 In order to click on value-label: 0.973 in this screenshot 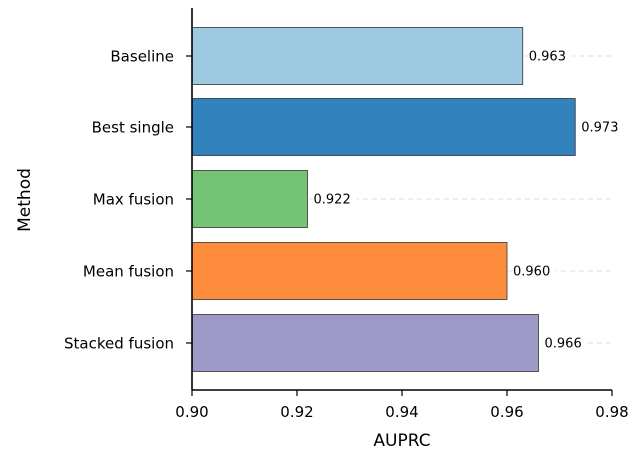, I will do `click(599, 128)`.